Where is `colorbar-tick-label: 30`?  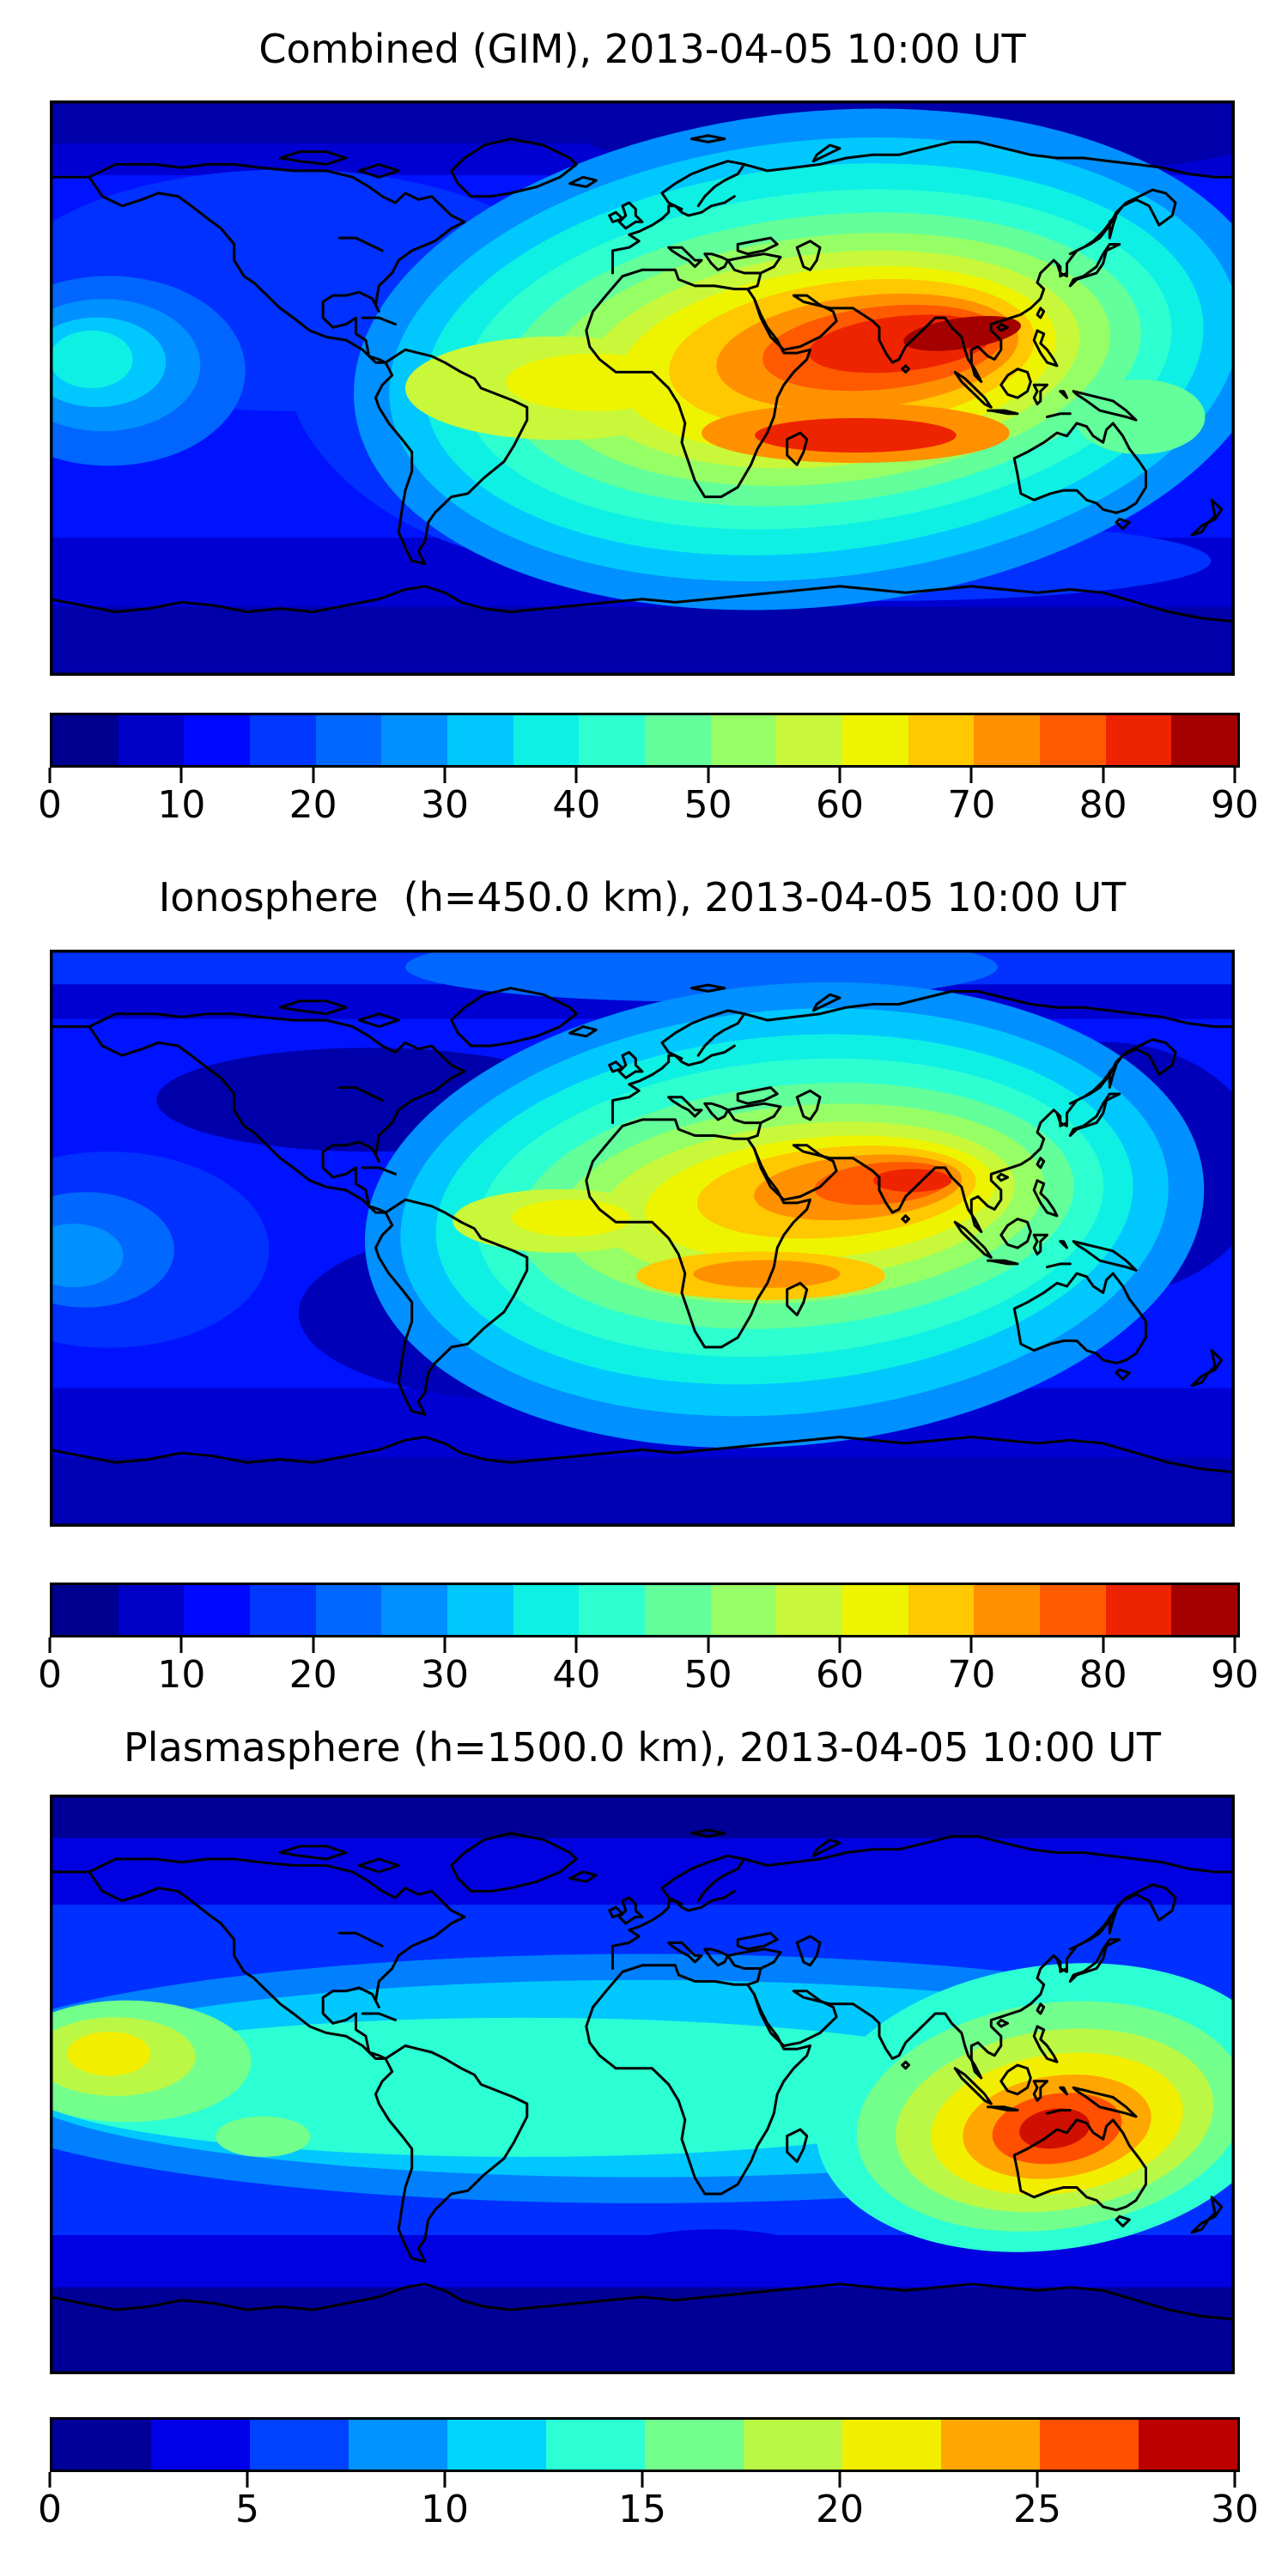 colorbar-tick-label: 30 is located at coordinates (1235, 2509).